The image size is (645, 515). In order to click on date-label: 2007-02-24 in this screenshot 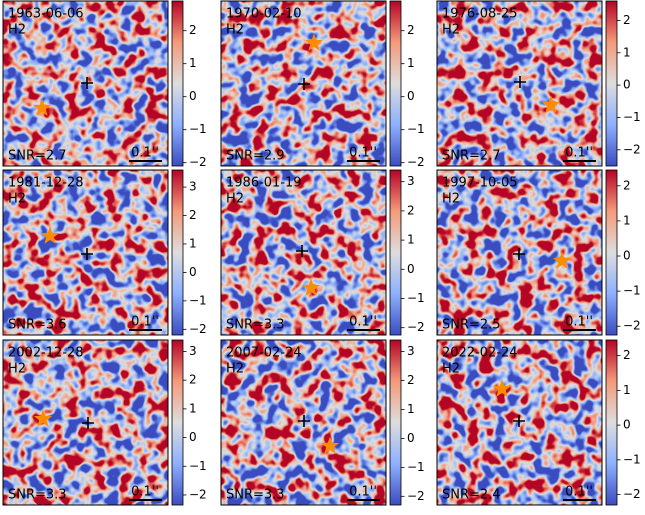, I will do `click(264, 353)`.